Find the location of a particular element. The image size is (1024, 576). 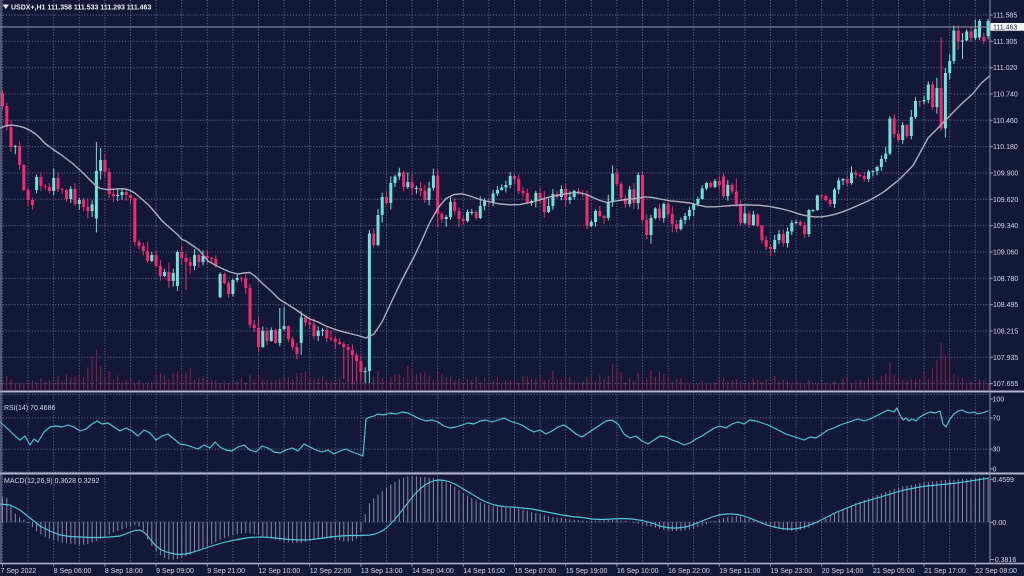

svg-text: 111.463 is located at coordinates (1005, 28).